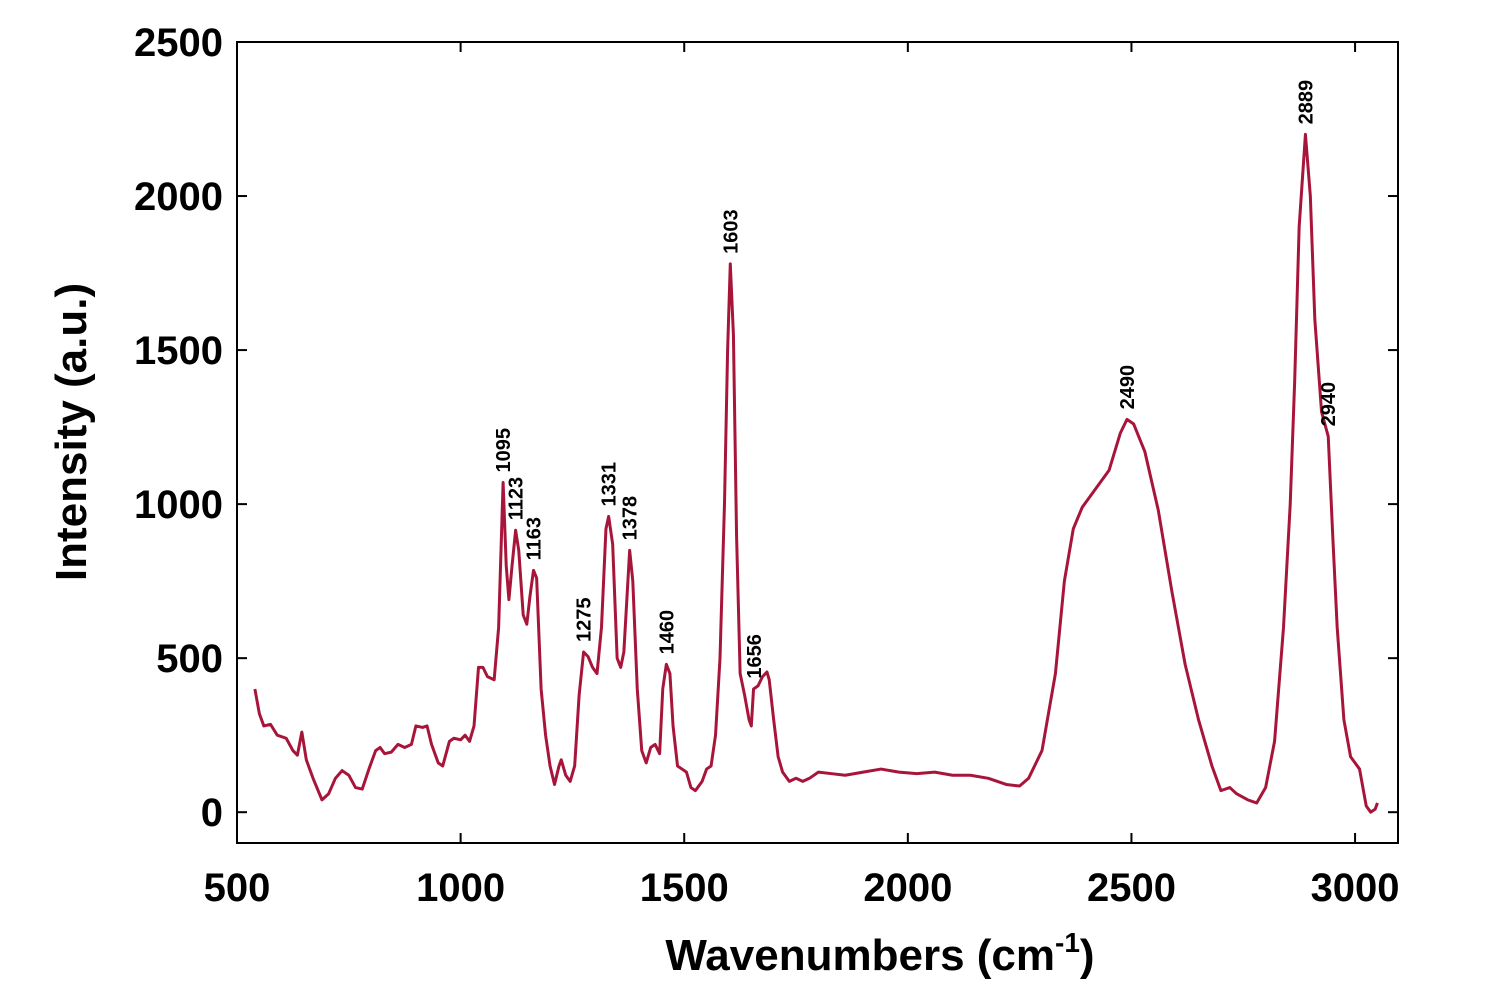 The width and height of the screenshot is (1500, 984). What do you see at coordinates (178, 351) in the screenshot?
I see `y-tick-label: 1500` at bounding box center [178, 351].